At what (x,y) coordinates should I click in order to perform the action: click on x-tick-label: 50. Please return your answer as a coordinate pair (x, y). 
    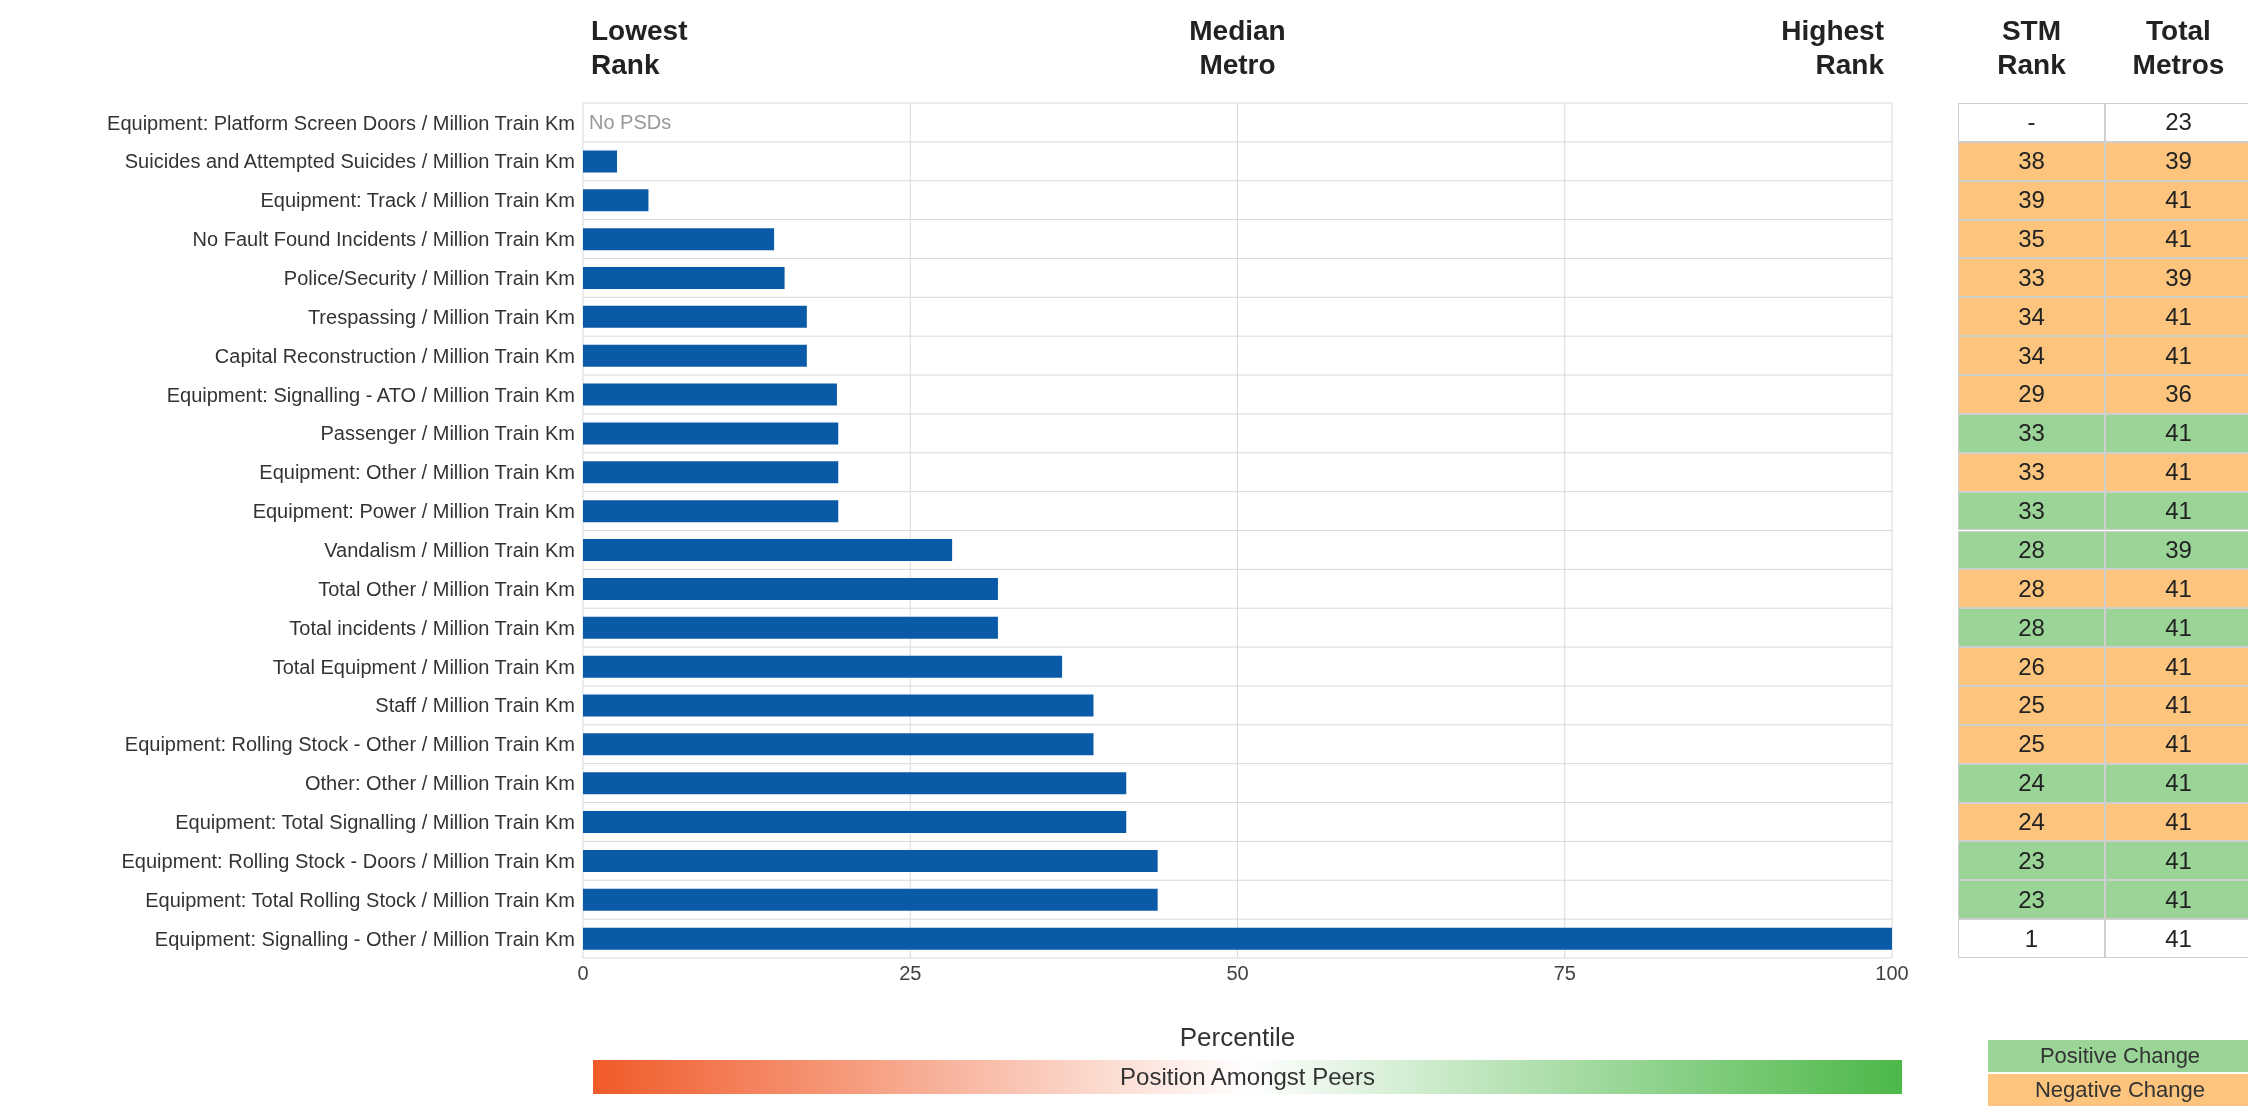
    Looking at the image, I should click on (1237, 973).